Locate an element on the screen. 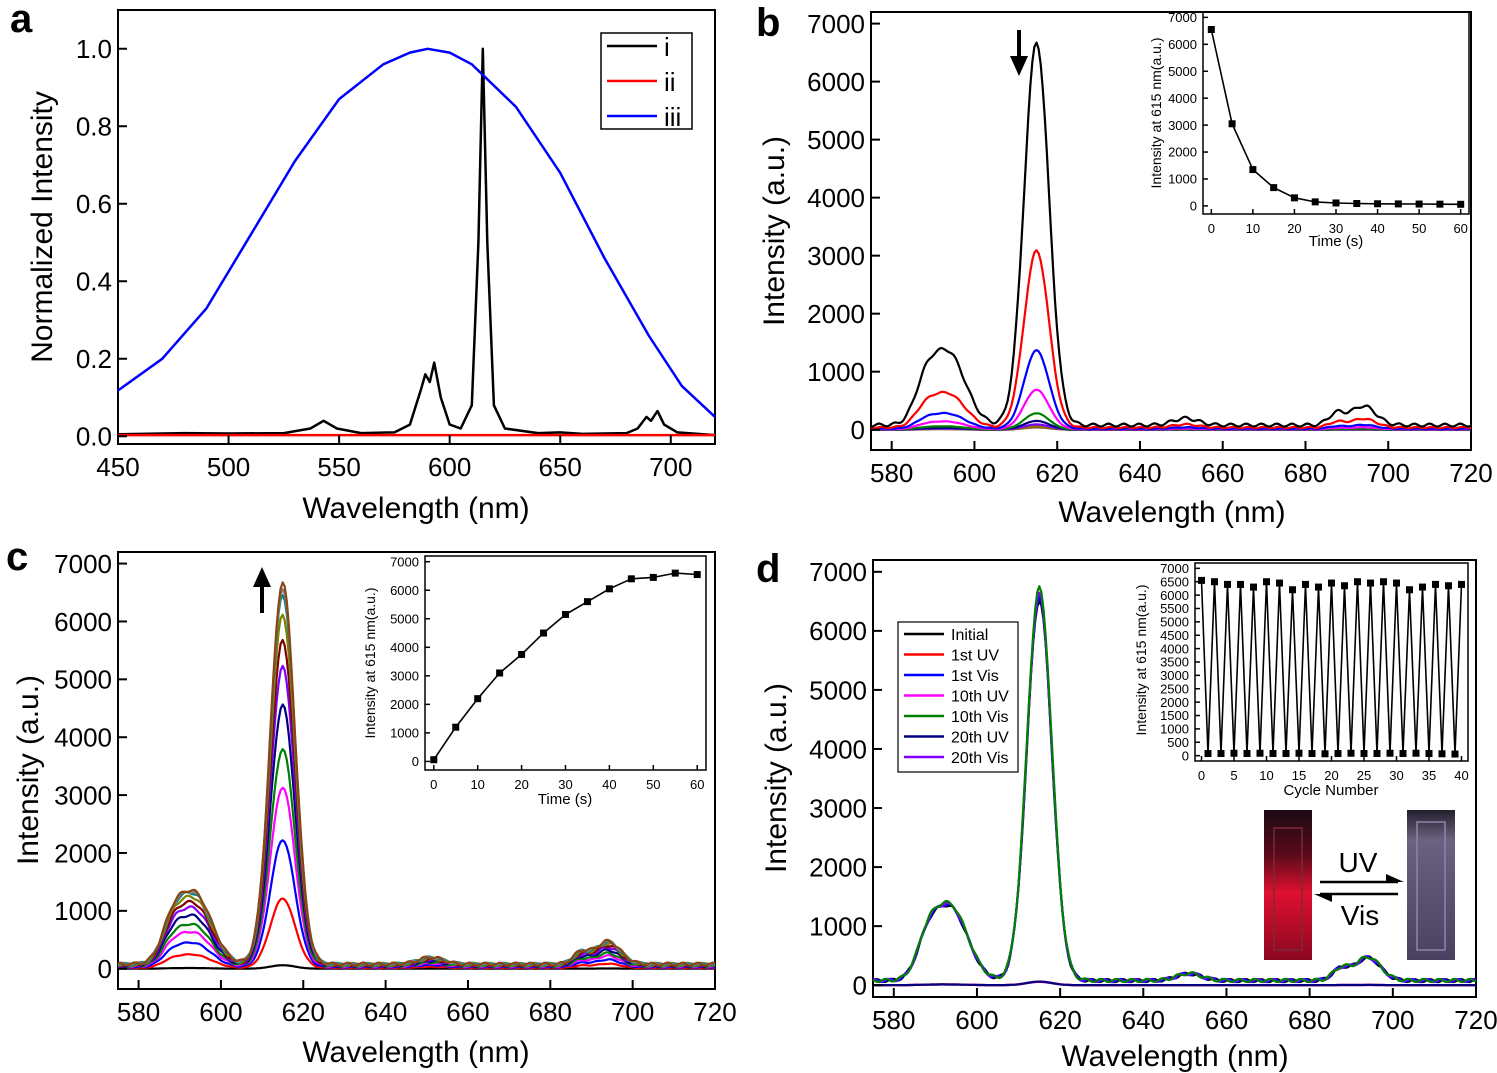 The height and width of the screenshot is (1073, 1497). y-tick-label: 0.0 is located at coordinates (94, 437).